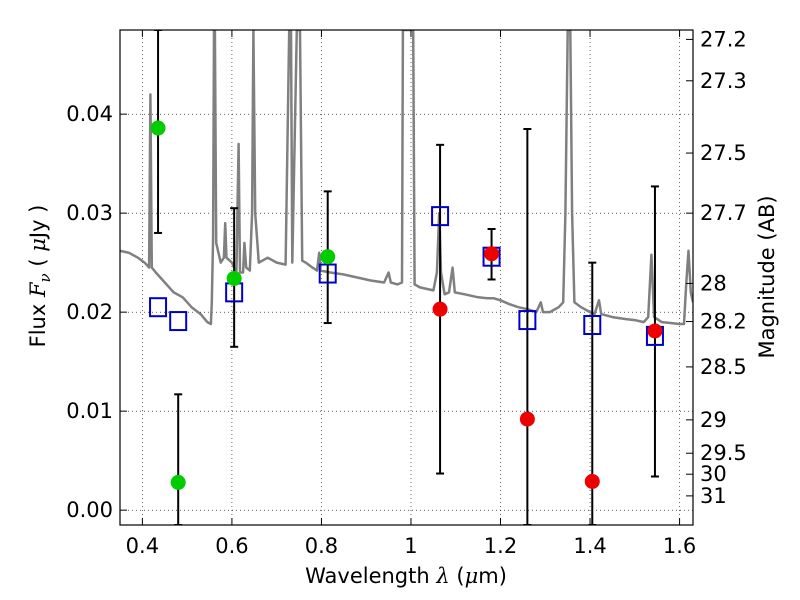  Describe the element at coordinates (713, 420) in the screenshot. I see `mag-tick-label: 29` at that location.